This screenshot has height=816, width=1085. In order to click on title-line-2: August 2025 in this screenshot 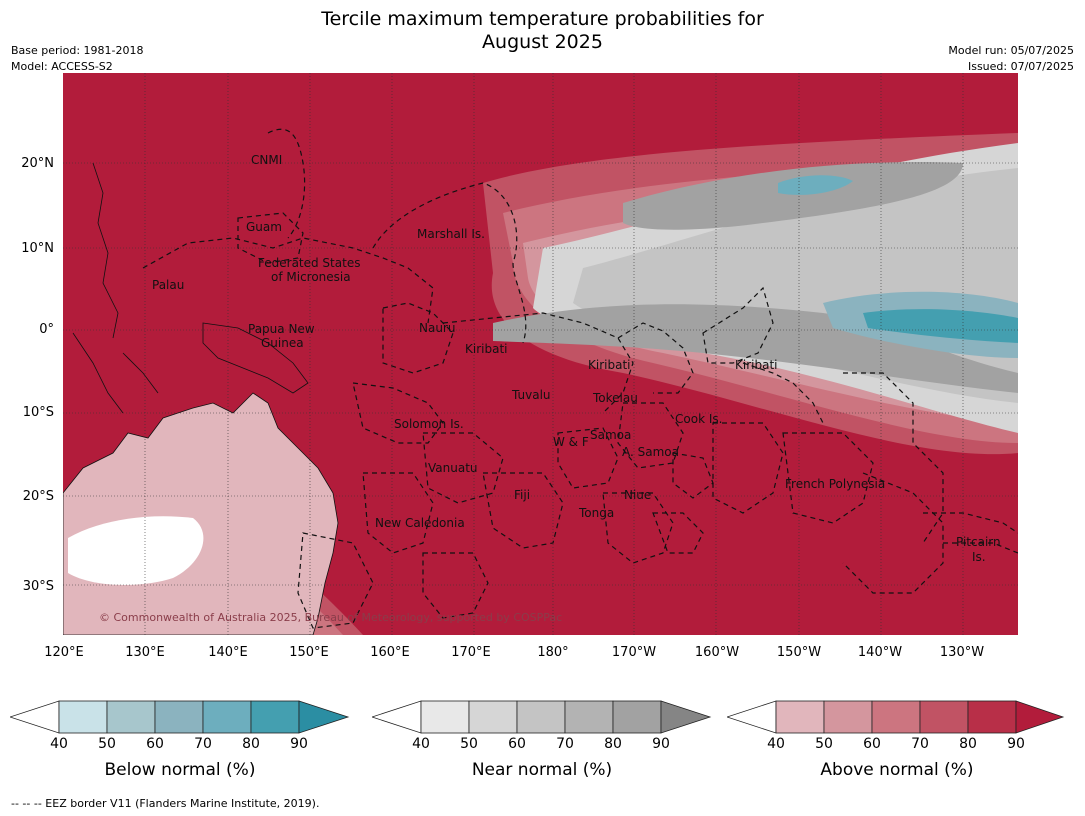, I will do `click(542, 42)`.